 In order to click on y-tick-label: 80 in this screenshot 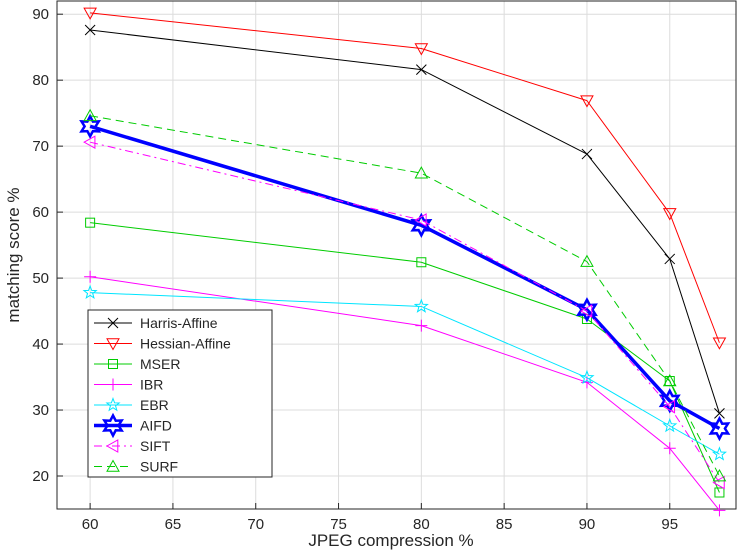, I will do `click(40, 80)`.